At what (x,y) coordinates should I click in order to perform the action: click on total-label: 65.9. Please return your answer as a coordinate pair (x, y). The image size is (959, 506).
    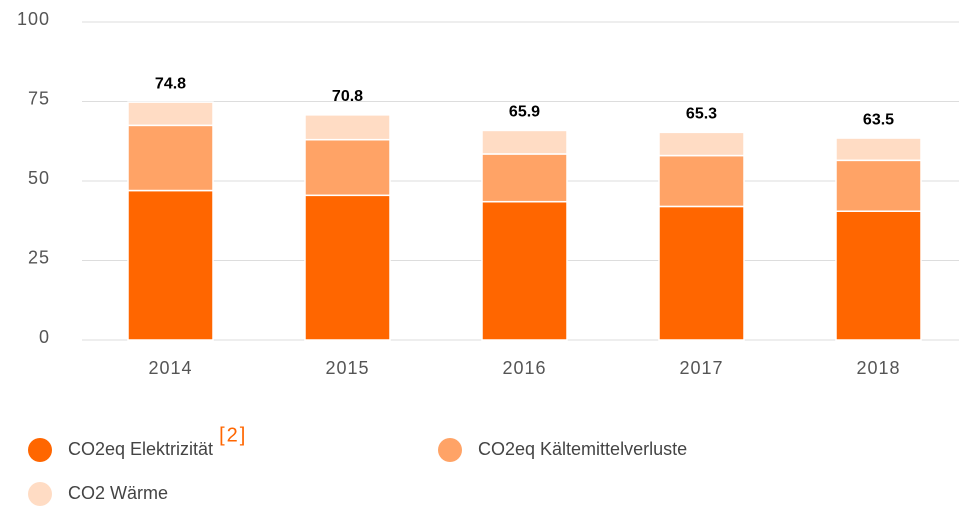
    Looking at the image, I should click on (524, 112).